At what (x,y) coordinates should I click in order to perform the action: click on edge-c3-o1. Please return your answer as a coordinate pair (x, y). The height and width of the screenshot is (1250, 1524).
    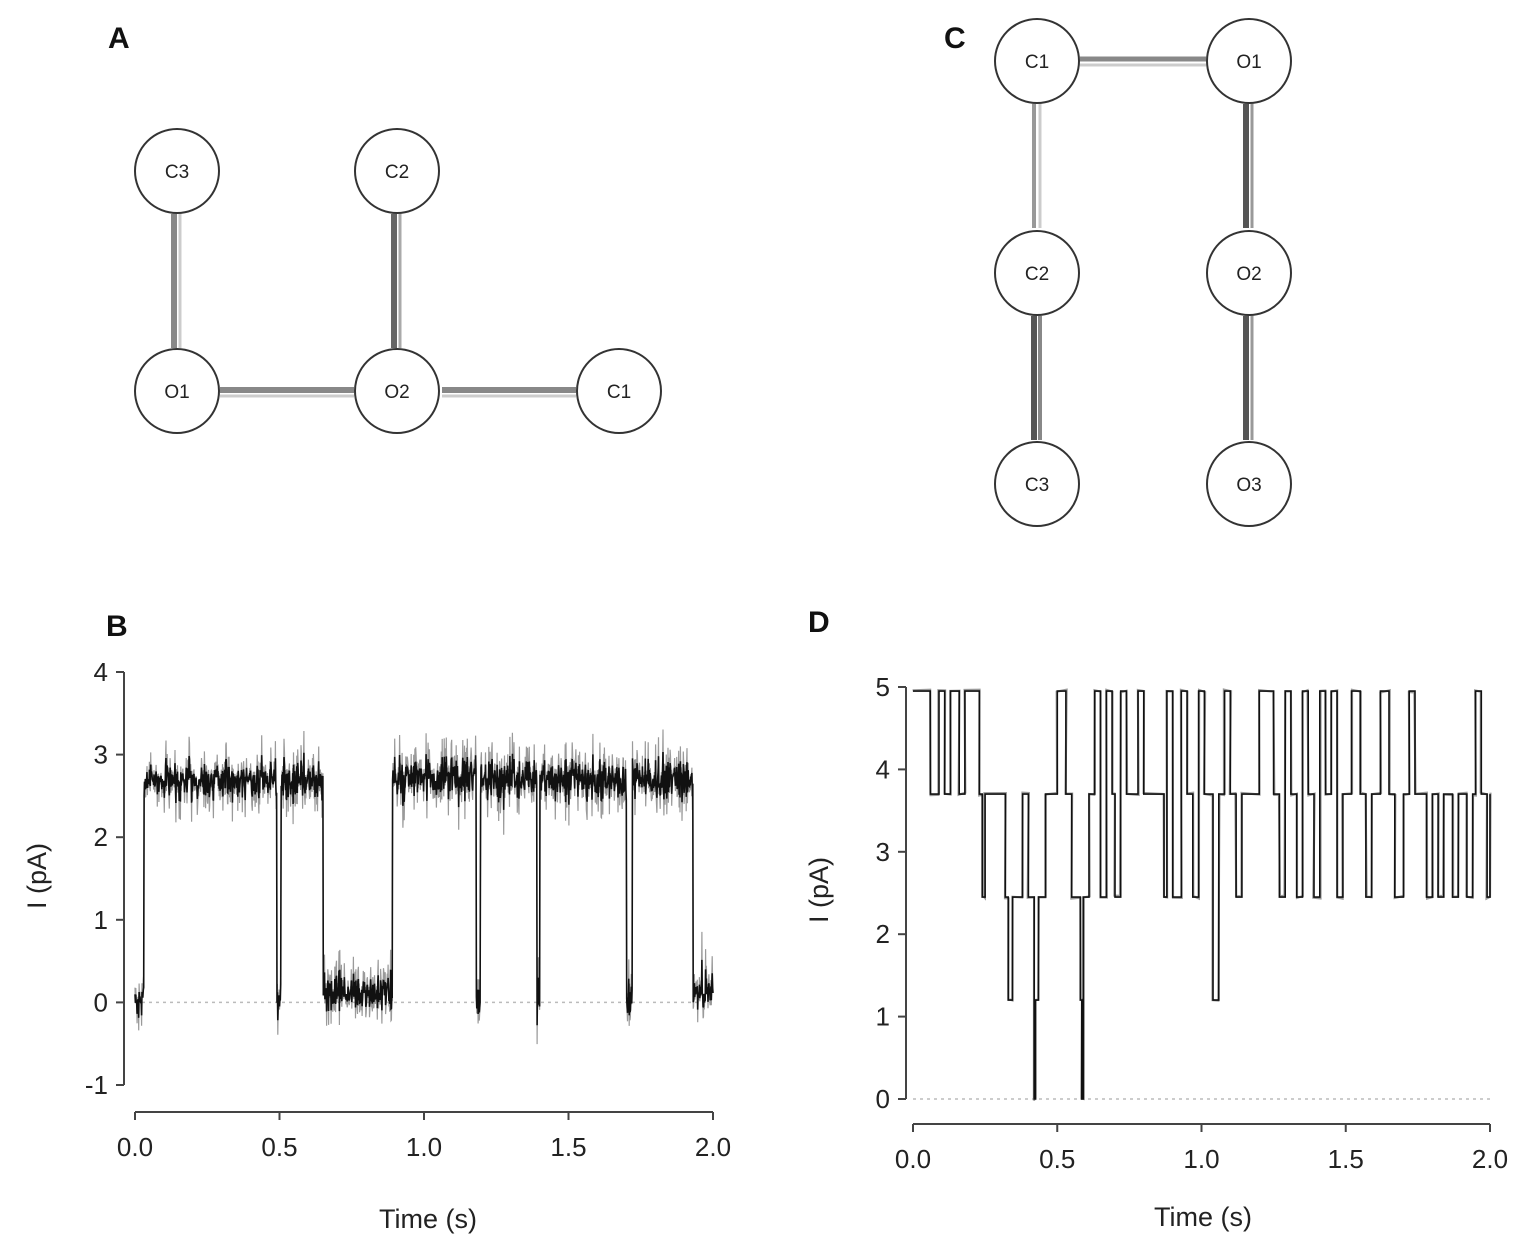
    Looking at the image, I should click on (176, 281).